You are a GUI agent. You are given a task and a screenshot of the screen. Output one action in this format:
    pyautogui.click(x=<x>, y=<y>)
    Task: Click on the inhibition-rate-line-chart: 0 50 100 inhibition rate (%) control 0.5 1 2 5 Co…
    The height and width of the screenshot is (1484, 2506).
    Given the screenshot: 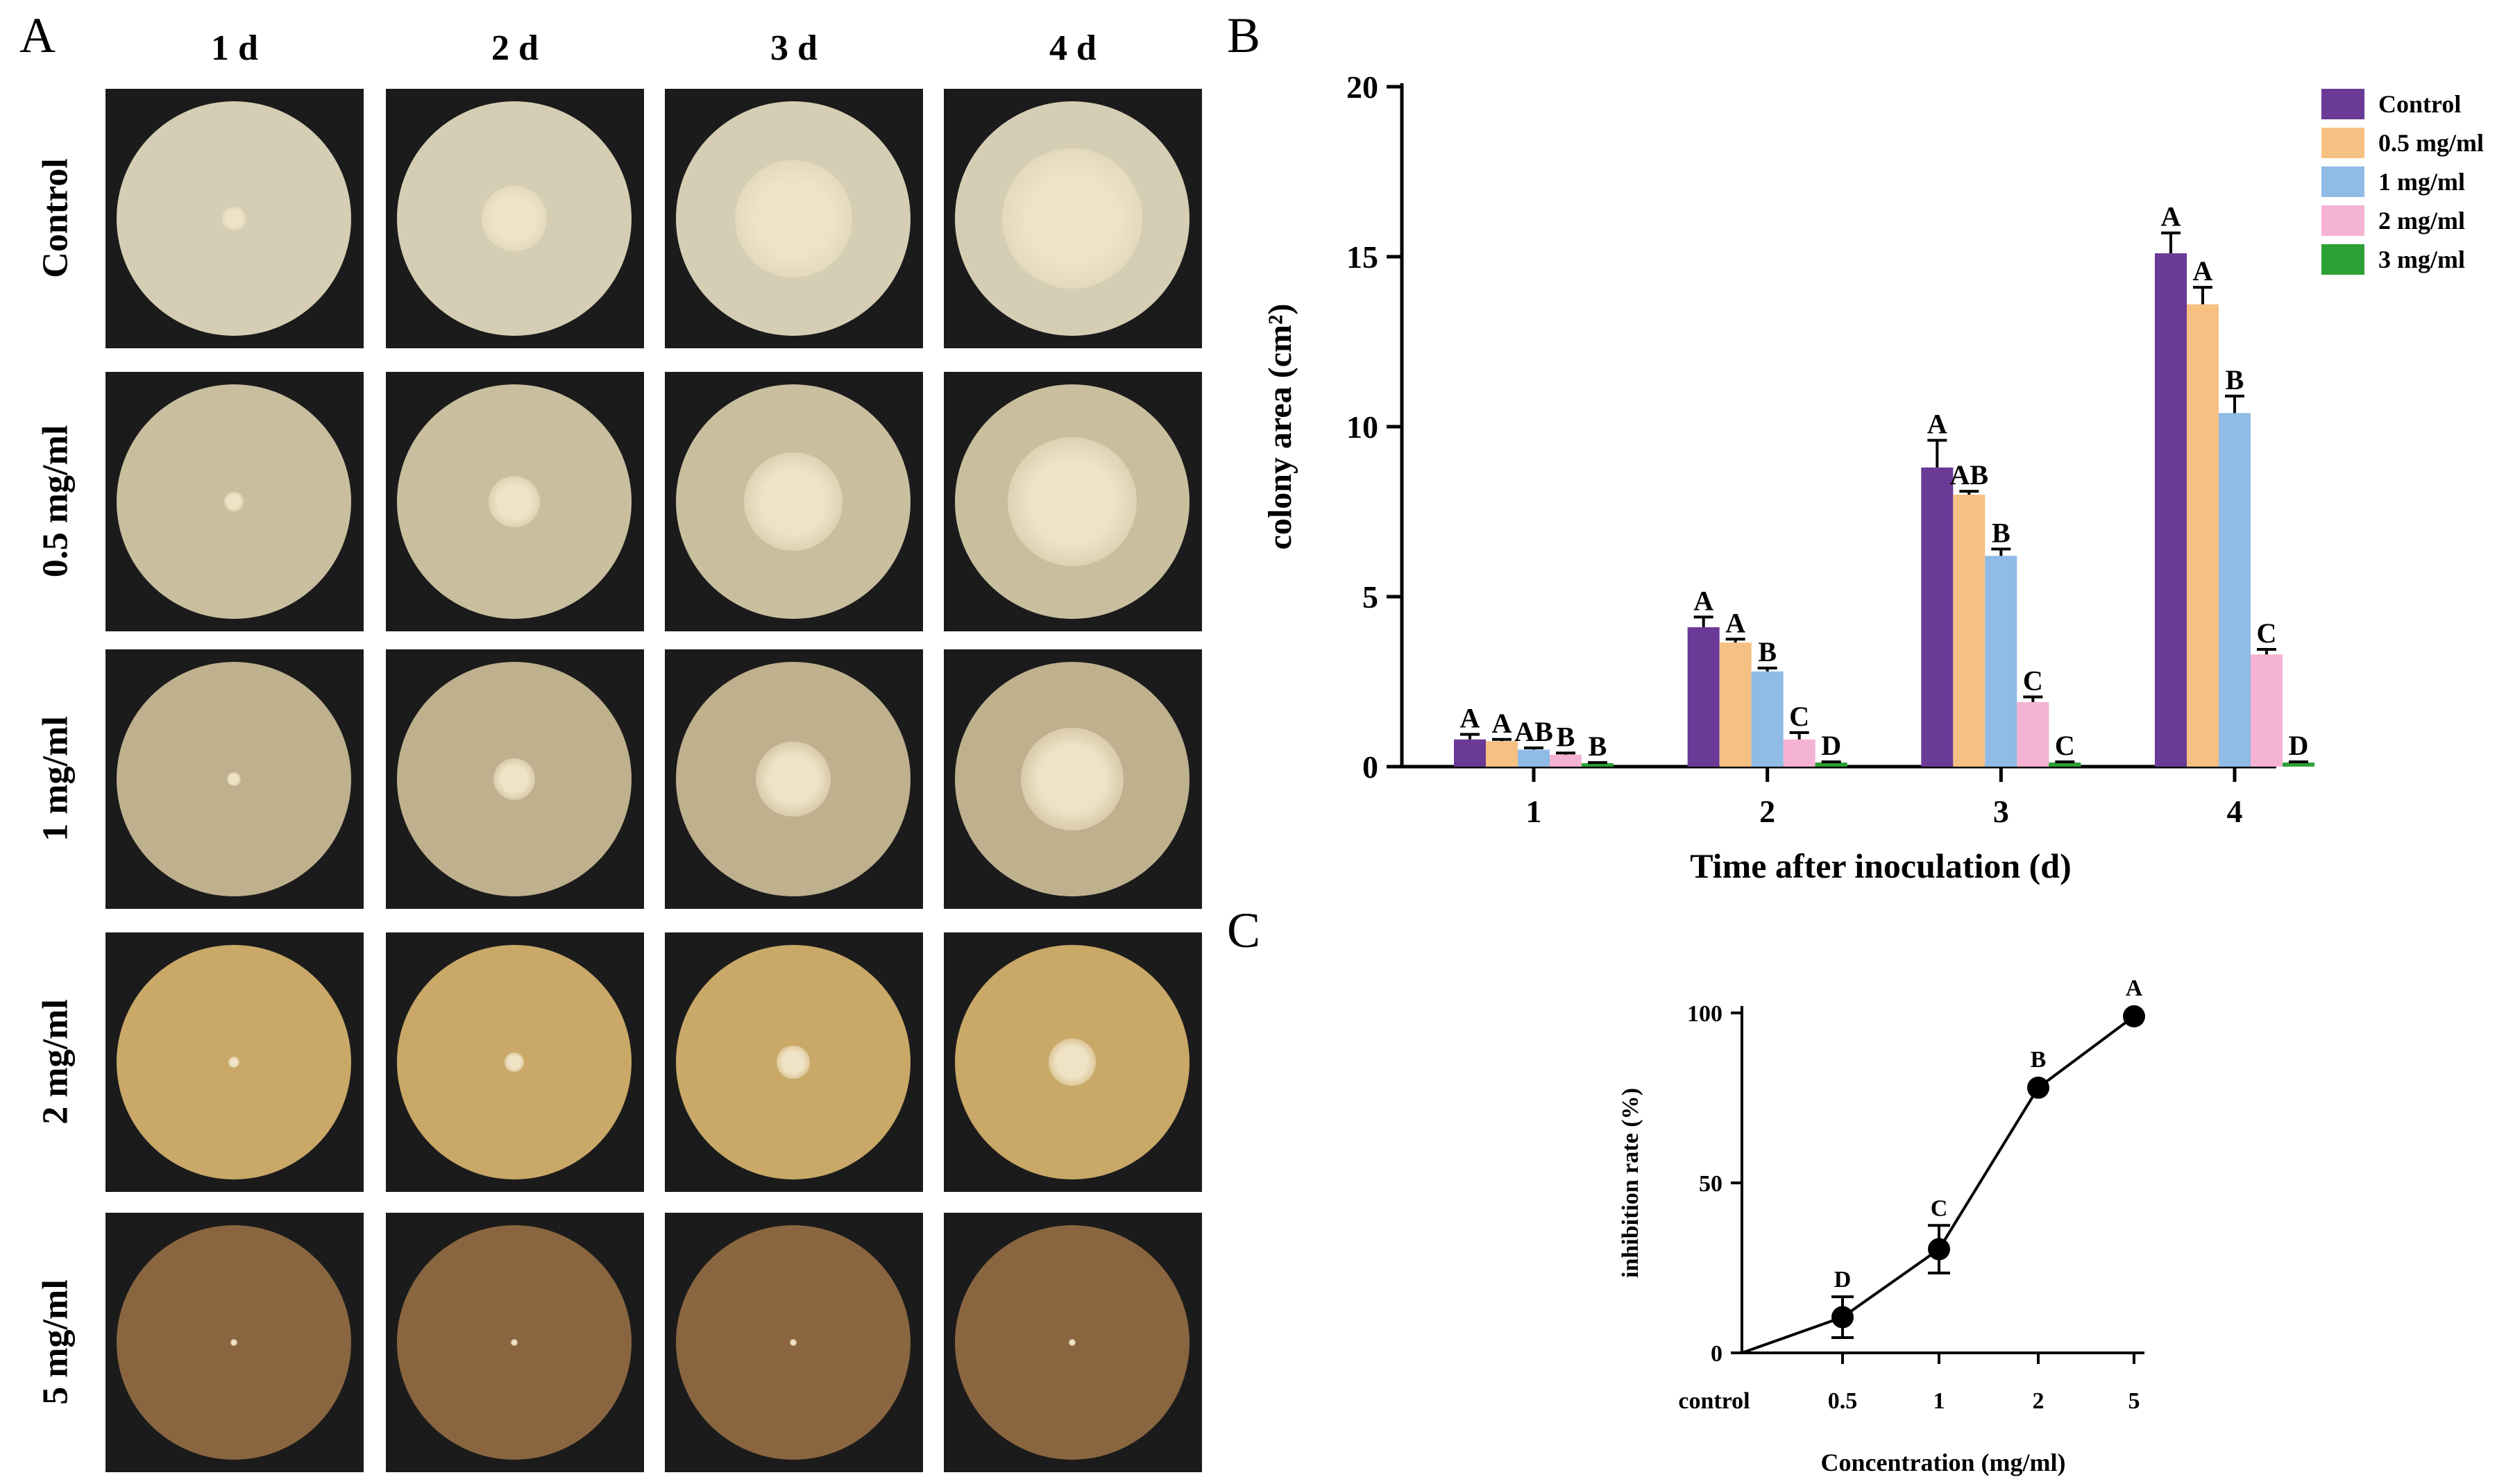 What is the action you would take?
    pyautogui.click(x=1881, y=1225)
    